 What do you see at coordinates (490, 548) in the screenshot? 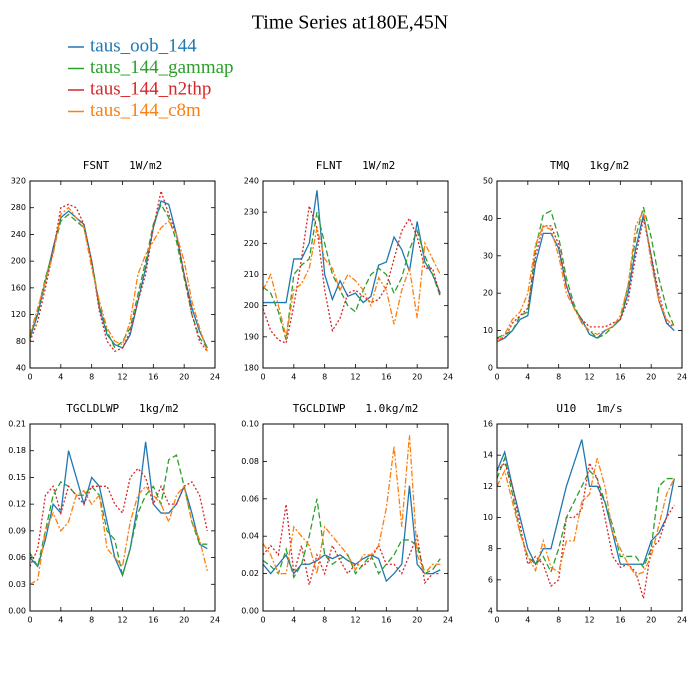
I see `y-tick-label: 8` at bounding box center [490, 548].